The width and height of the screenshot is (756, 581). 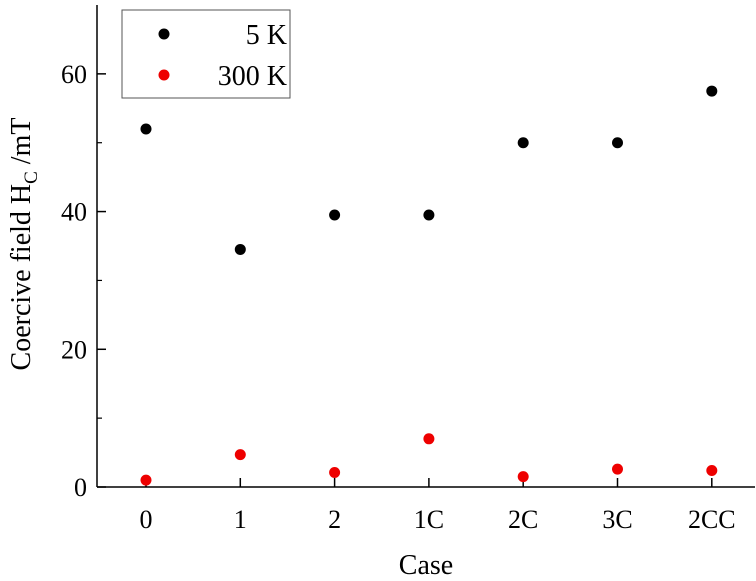 What do you see at coordinates (21, 277) in the screenshot?
I see `y-axis-title-main: Coercive field H` at bounding box center [21, 277].